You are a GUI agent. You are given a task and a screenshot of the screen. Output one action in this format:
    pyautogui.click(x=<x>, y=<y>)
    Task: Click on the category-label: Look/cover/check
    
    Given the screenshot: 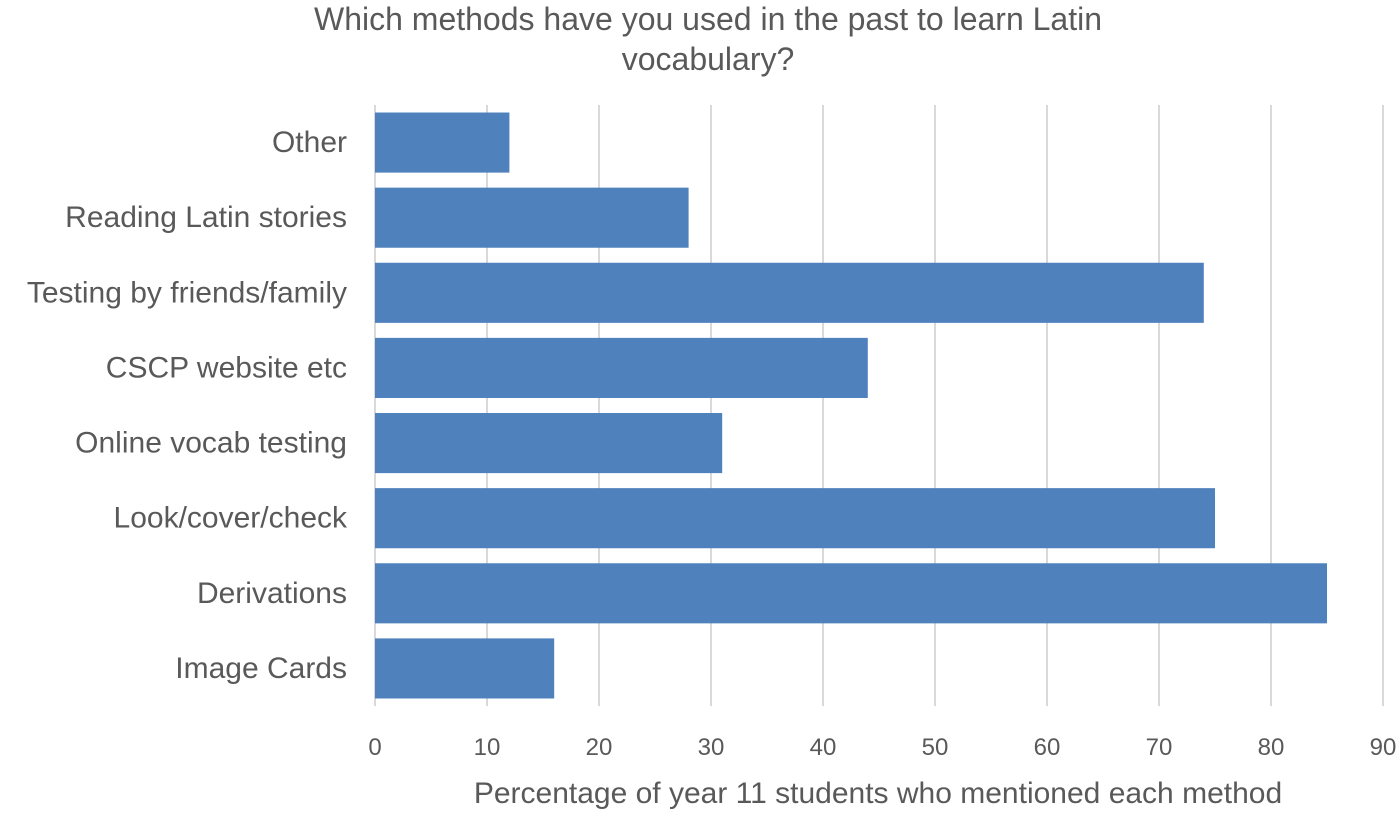 What is the action you would take?
    pyautogui.click(x=231, y=518)
    